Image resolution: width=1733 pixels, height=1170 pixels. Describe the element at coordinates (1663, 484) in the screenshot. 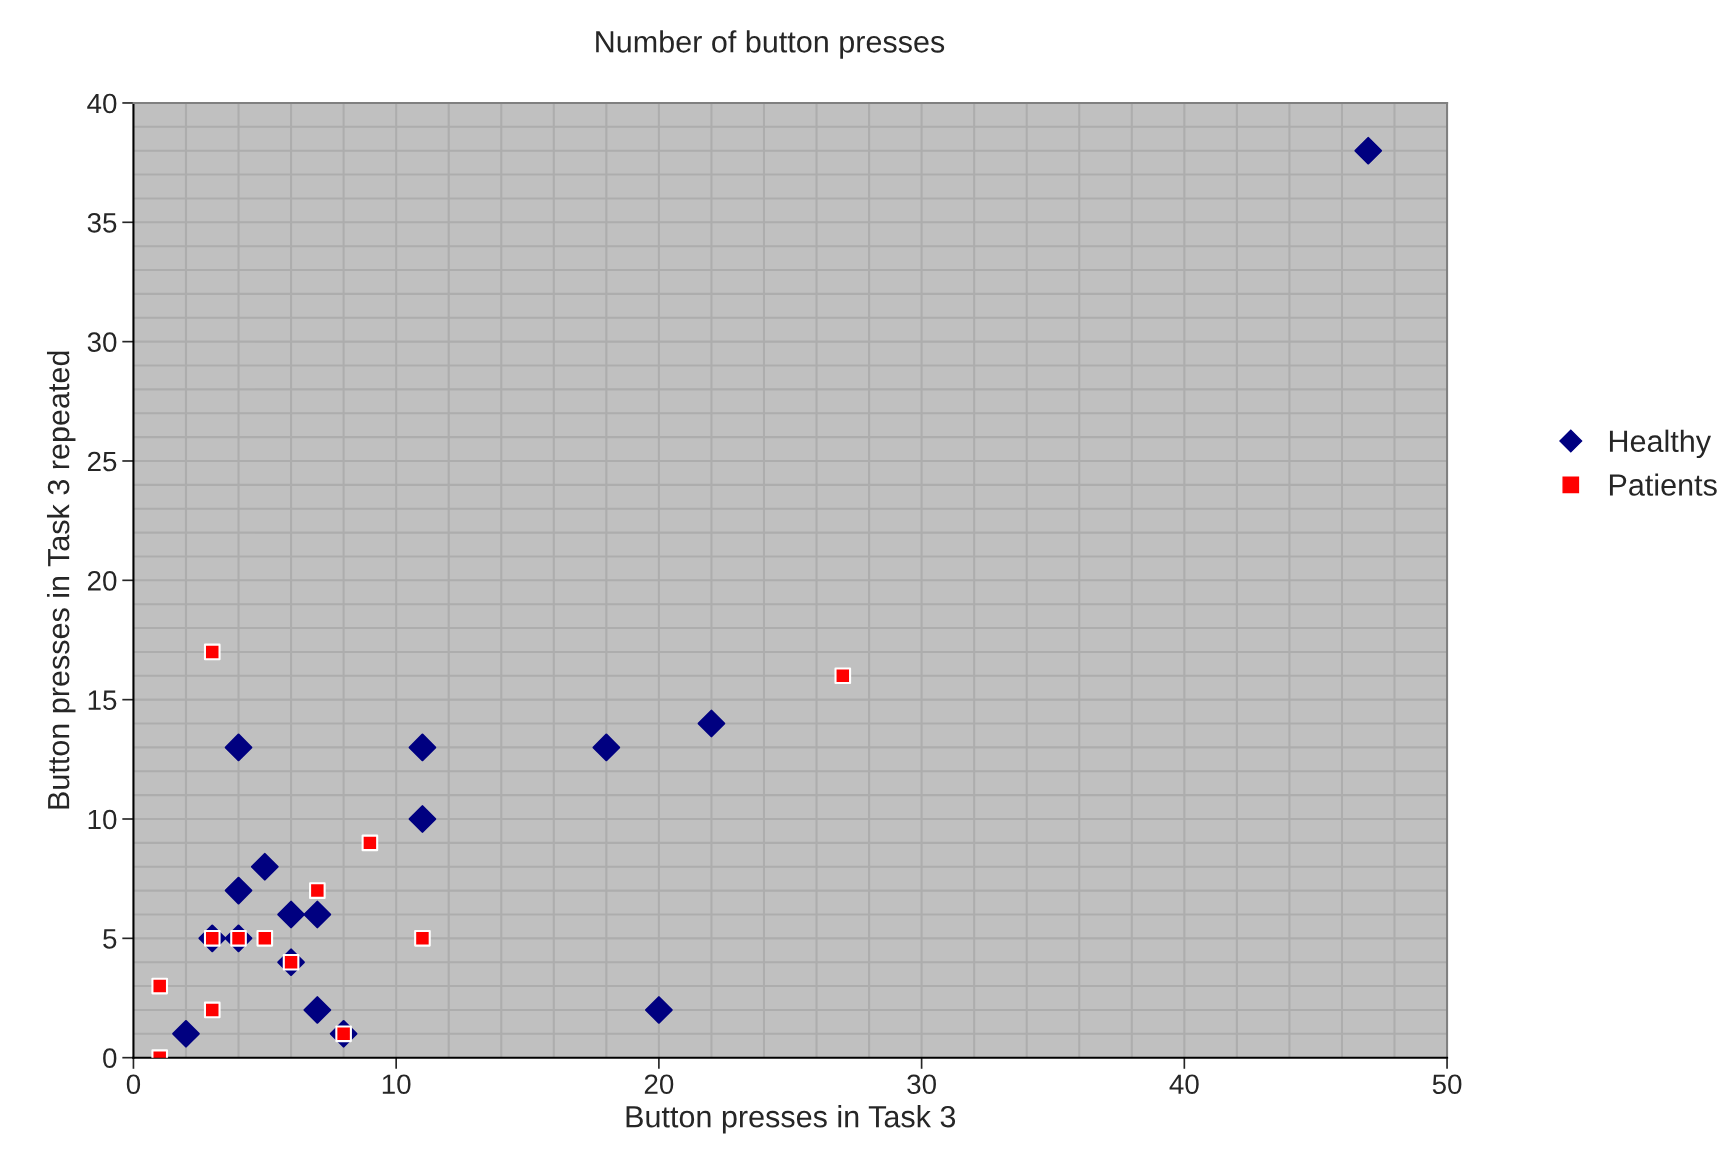

I see `legend-label: Patients` at that location.